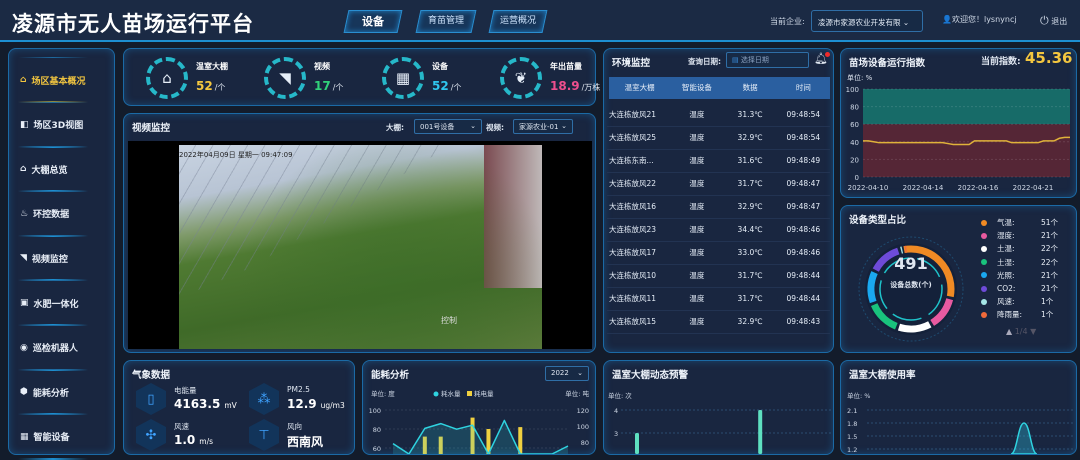 This screenshot has width=1080, height=460. I want to click on video-value: 家源农业-01, so click(538, 127).